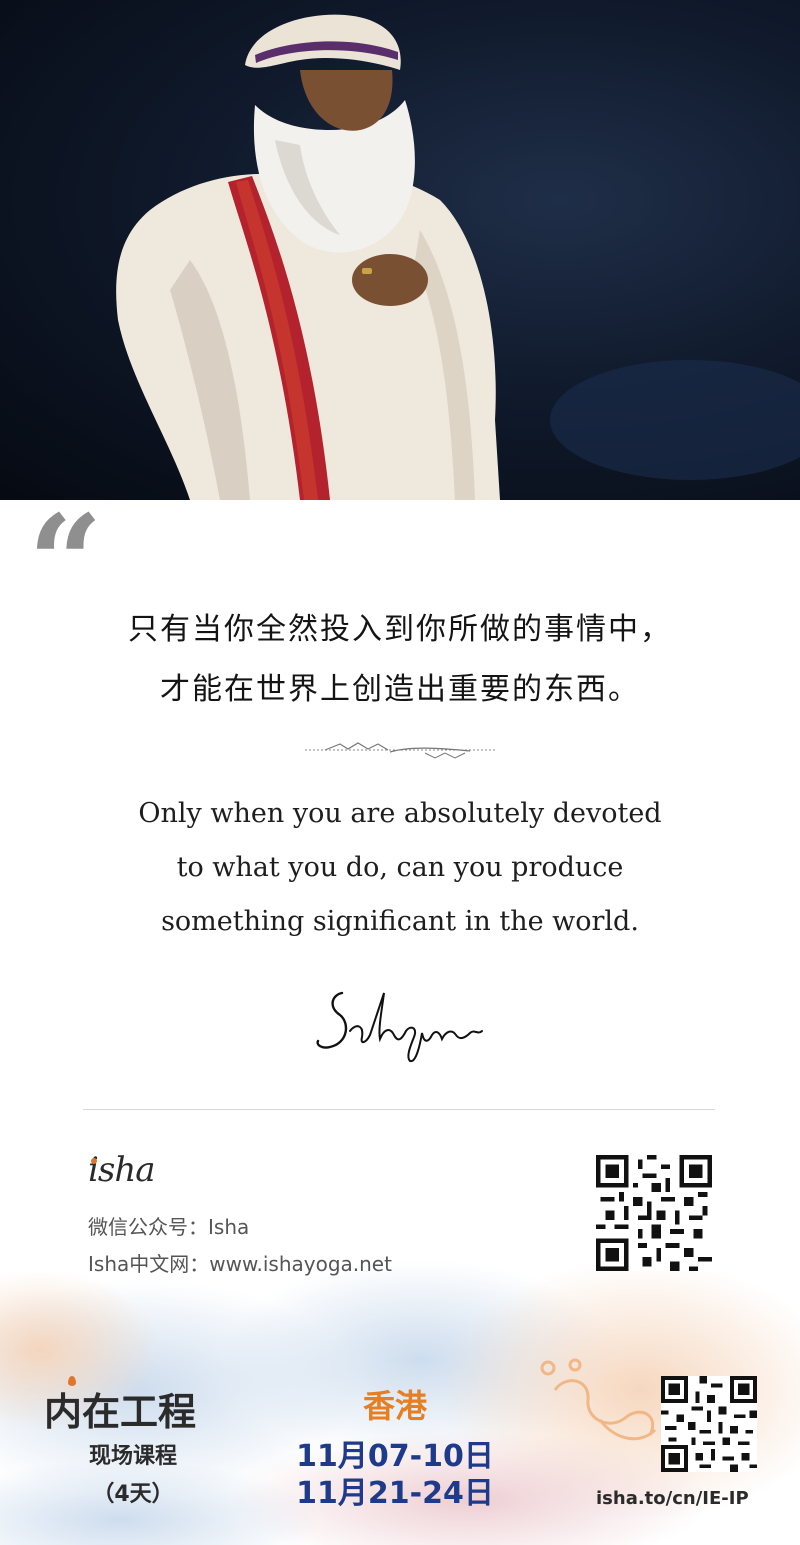 The height and width of the screenshot is (1545, 800). Describe the element at coordinates (400, 626) in the screenshot. I see `quote-zh-line-1: 只有当你全然投入到你所做的事情中，` at that location.